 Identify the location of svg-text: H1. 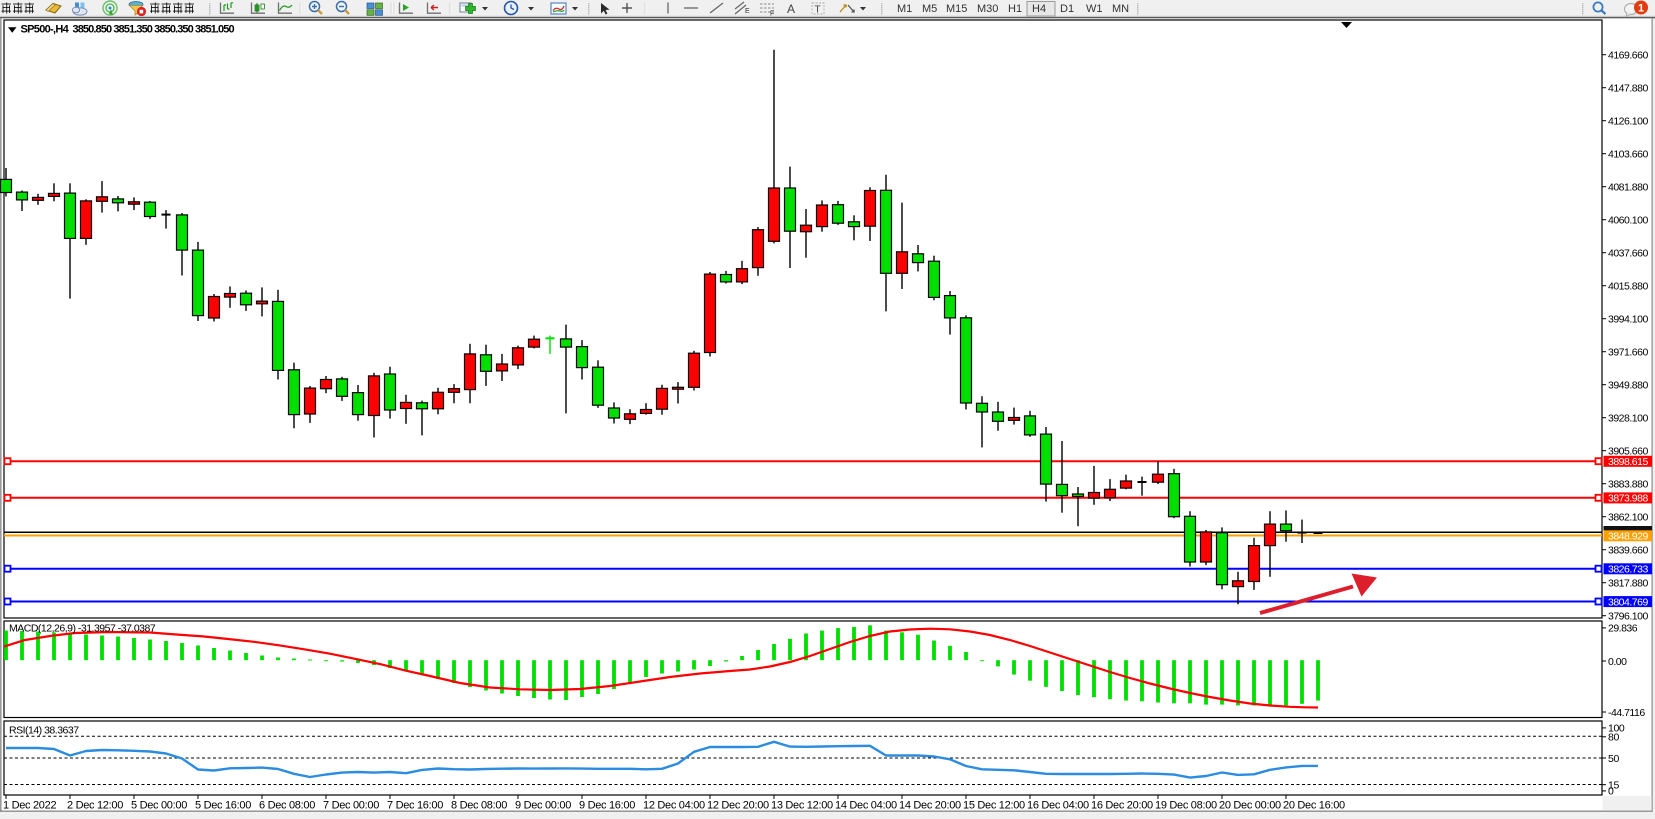
(1015, 9).